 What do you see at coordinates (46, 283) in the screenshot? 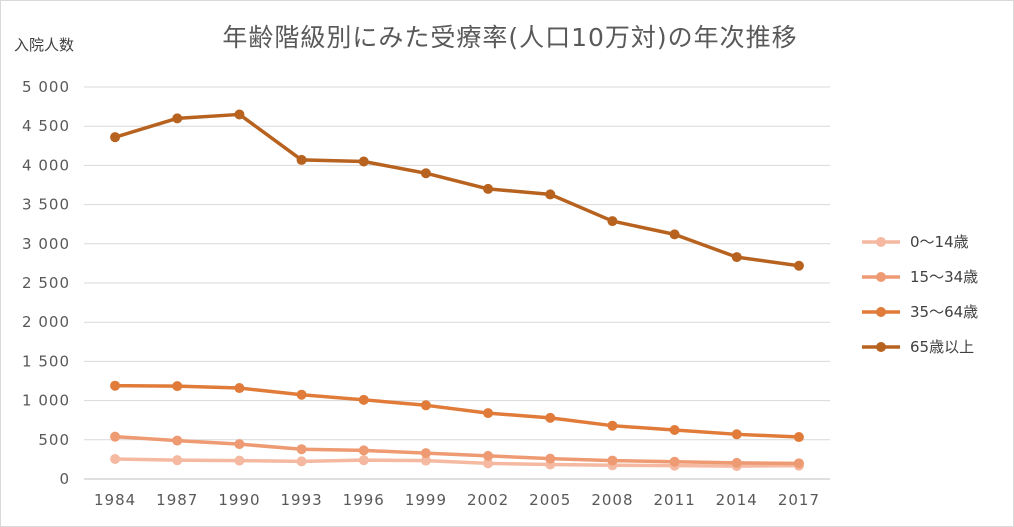
I see `y-tick-label: 2 500` at bounding box center [46, 283].